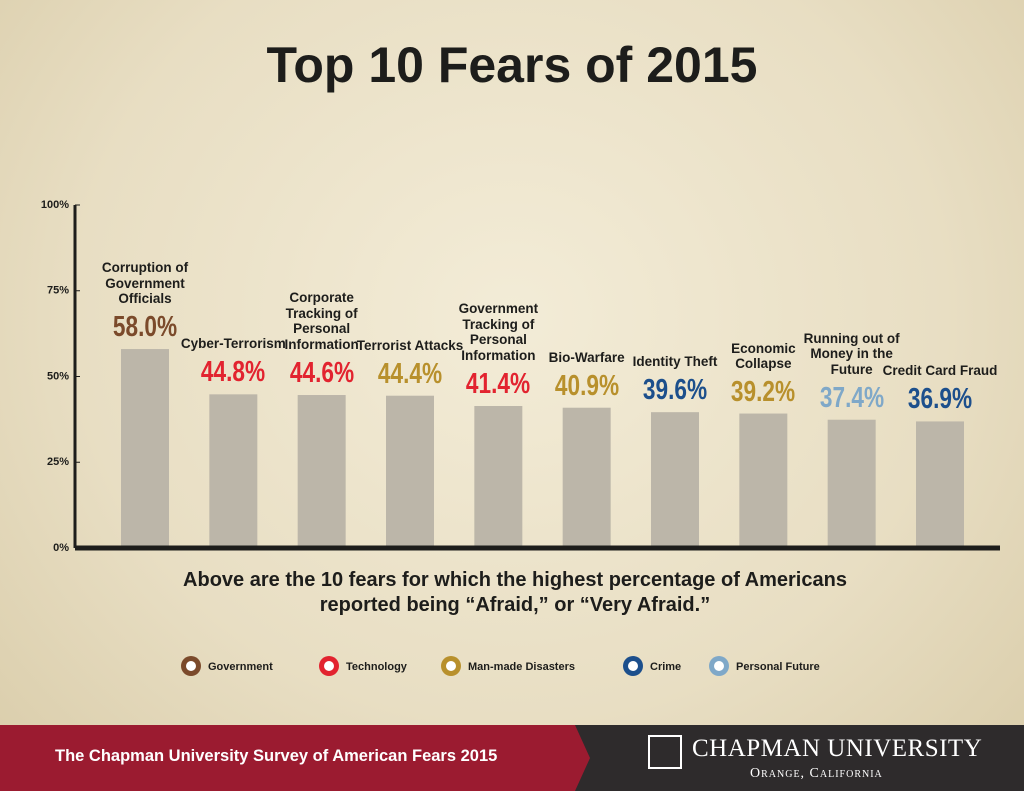 The image size is (1024, 791). I want to click on value-label: 41.4%, so click(498, 383).